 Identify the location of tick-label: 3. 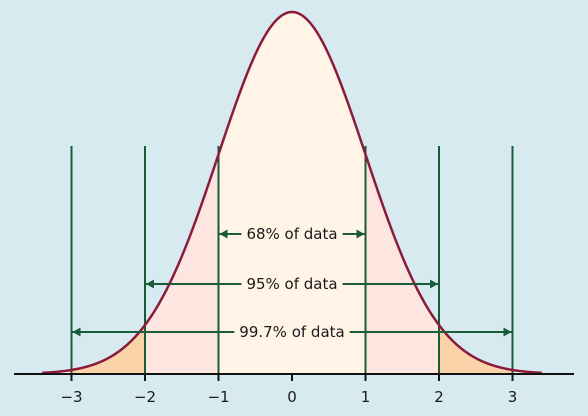
(513, 397).